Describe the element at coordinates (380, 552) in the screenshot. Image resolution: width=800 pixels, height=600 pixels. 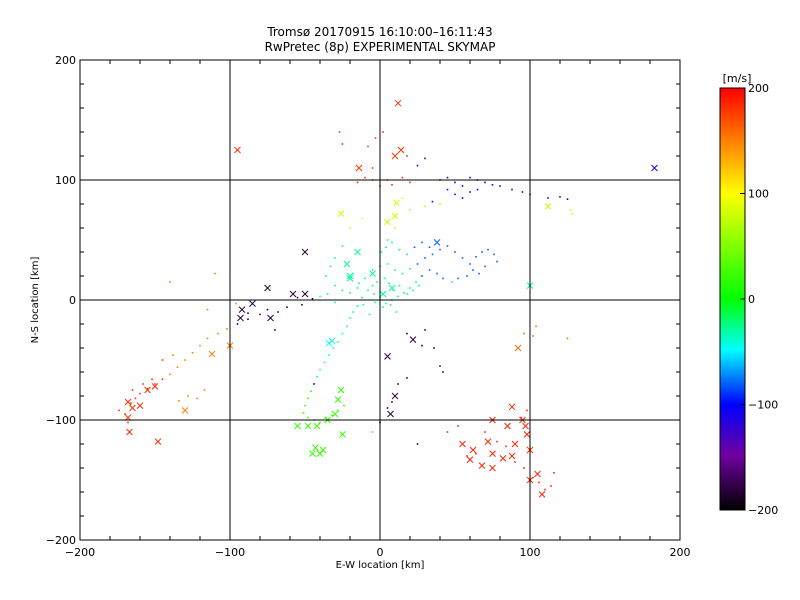
I see `x-tick-label: 0` at that location.